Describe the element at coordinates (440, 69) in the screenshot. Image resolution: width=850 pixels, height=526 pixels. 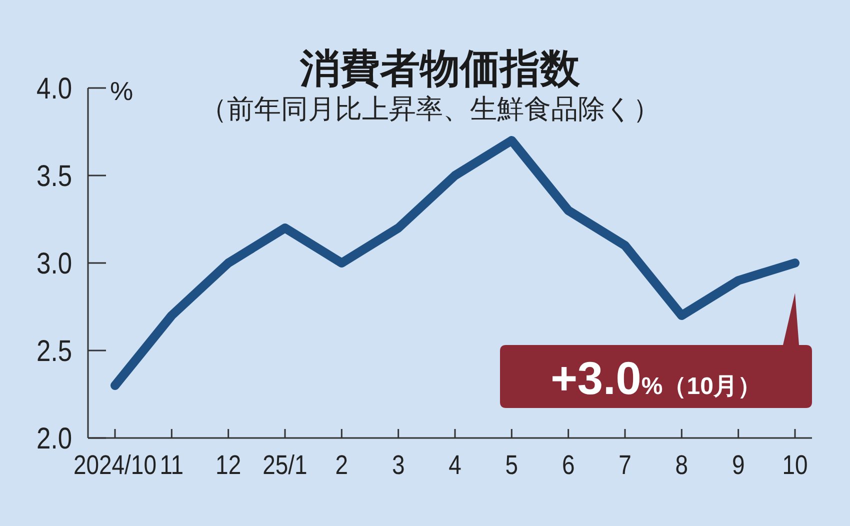
I see `chart-title: 消費者物価指数` at that location.